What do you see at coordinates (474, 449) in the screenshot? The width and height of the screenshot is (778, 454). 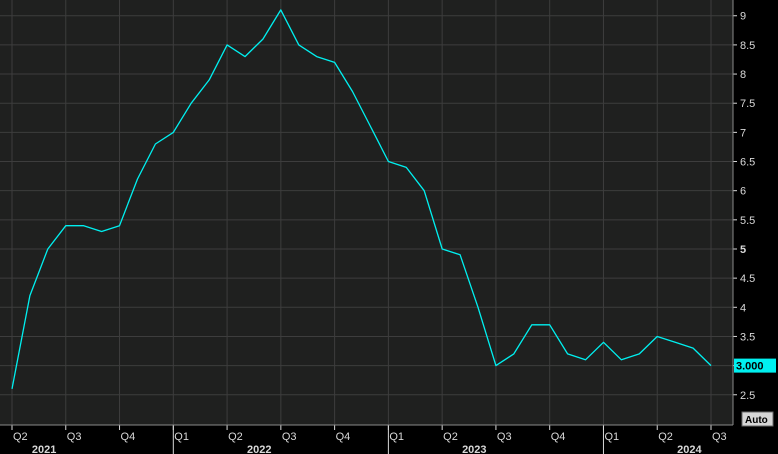 I see `year-label: 2023` at bounding box center [474, 449].